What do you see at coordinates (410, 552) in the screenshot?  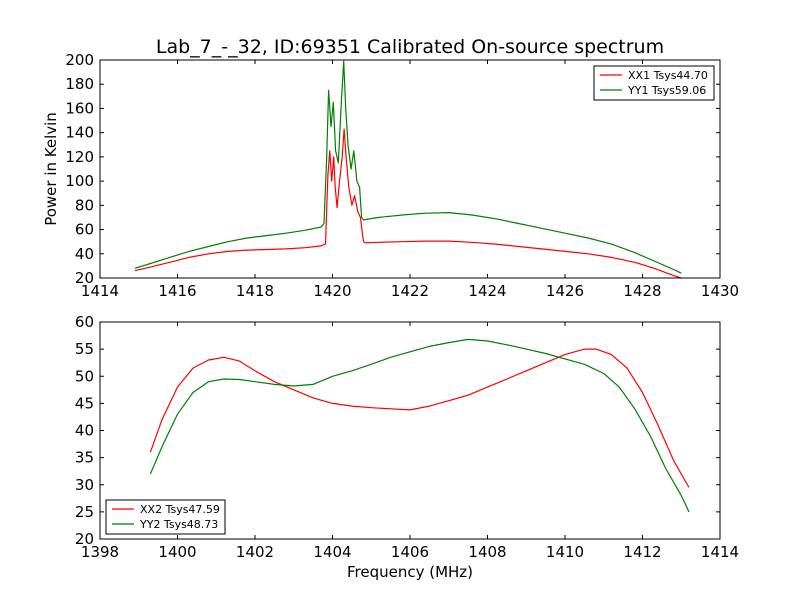 I see `bottom-x-tick-label: 1406` at bounding box center [410, 552].